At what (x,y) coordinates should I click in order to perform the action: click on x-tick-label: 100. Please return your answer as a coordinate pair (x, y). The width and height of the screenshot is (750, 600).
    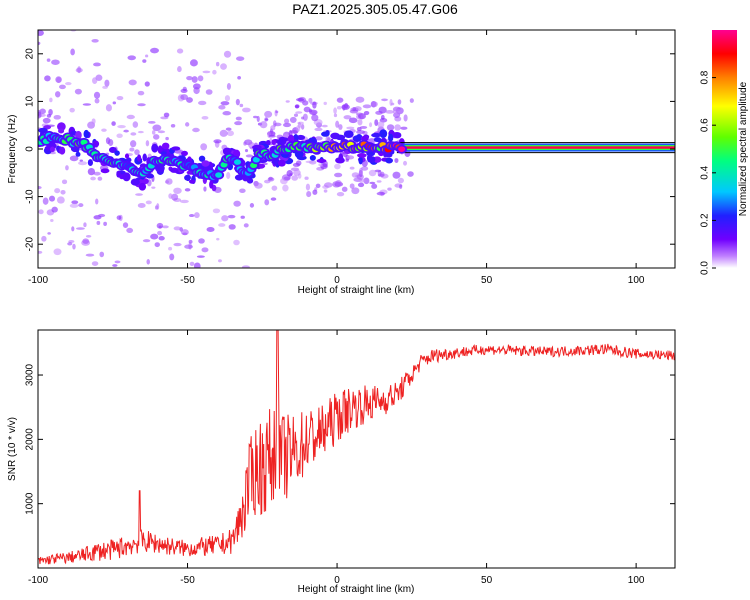
    Looking at the image, I should click on (636, 280).